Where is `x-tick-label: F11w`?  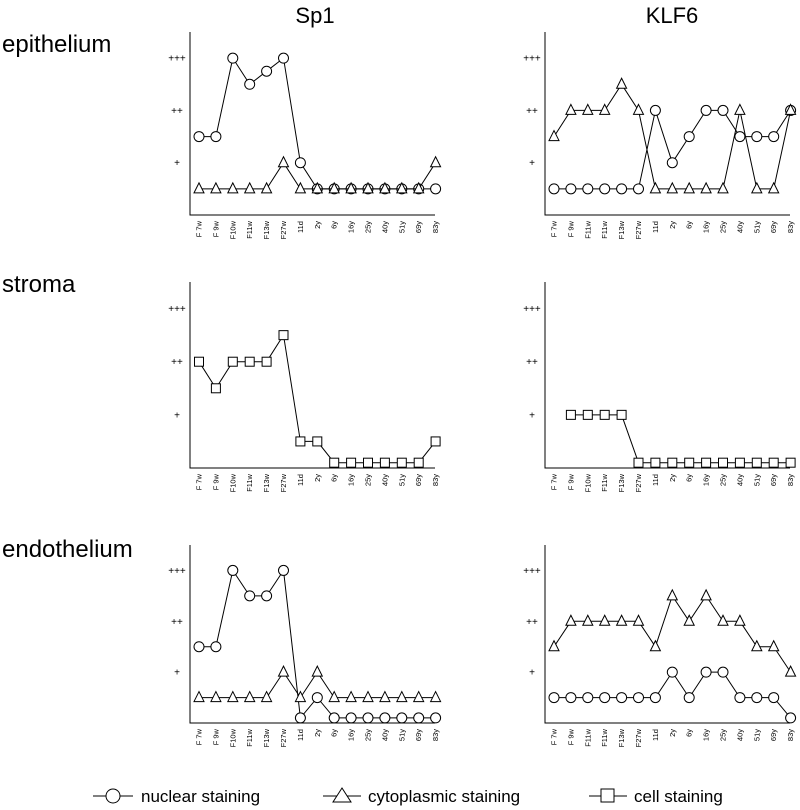
x-tick-label: F11w is located at coordinates (604, 229).